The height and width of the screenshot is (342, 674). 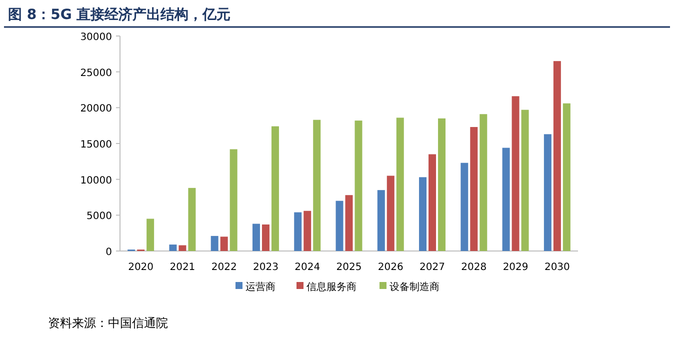 I want to click on y-tick-label: 25000, so click(x=96, y=73).